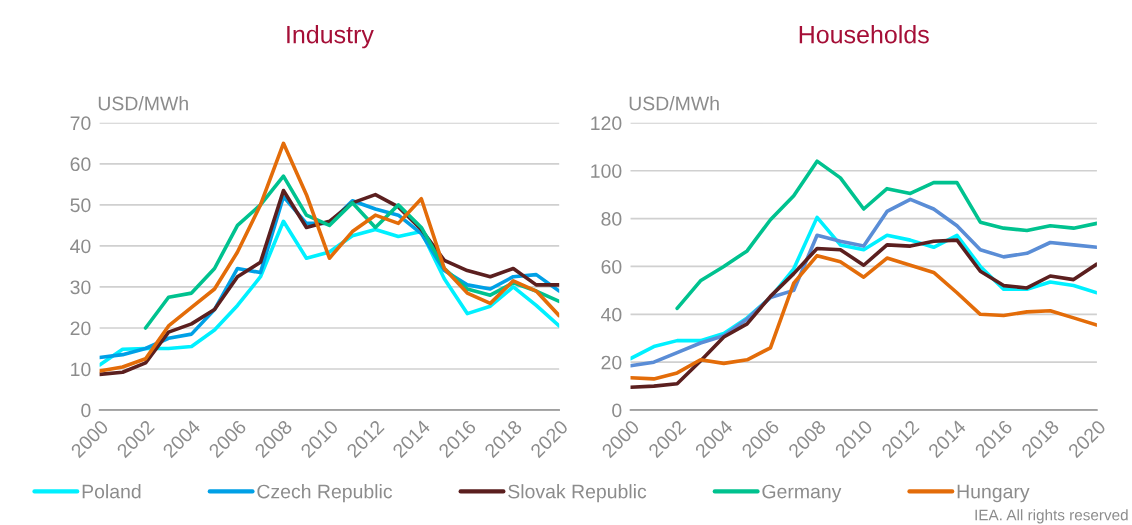 This screenshot has width=1132, height=525. Describe the element at coordinates (606, 171) in the screenshot. I see `y-tick-label: 100` at that location.